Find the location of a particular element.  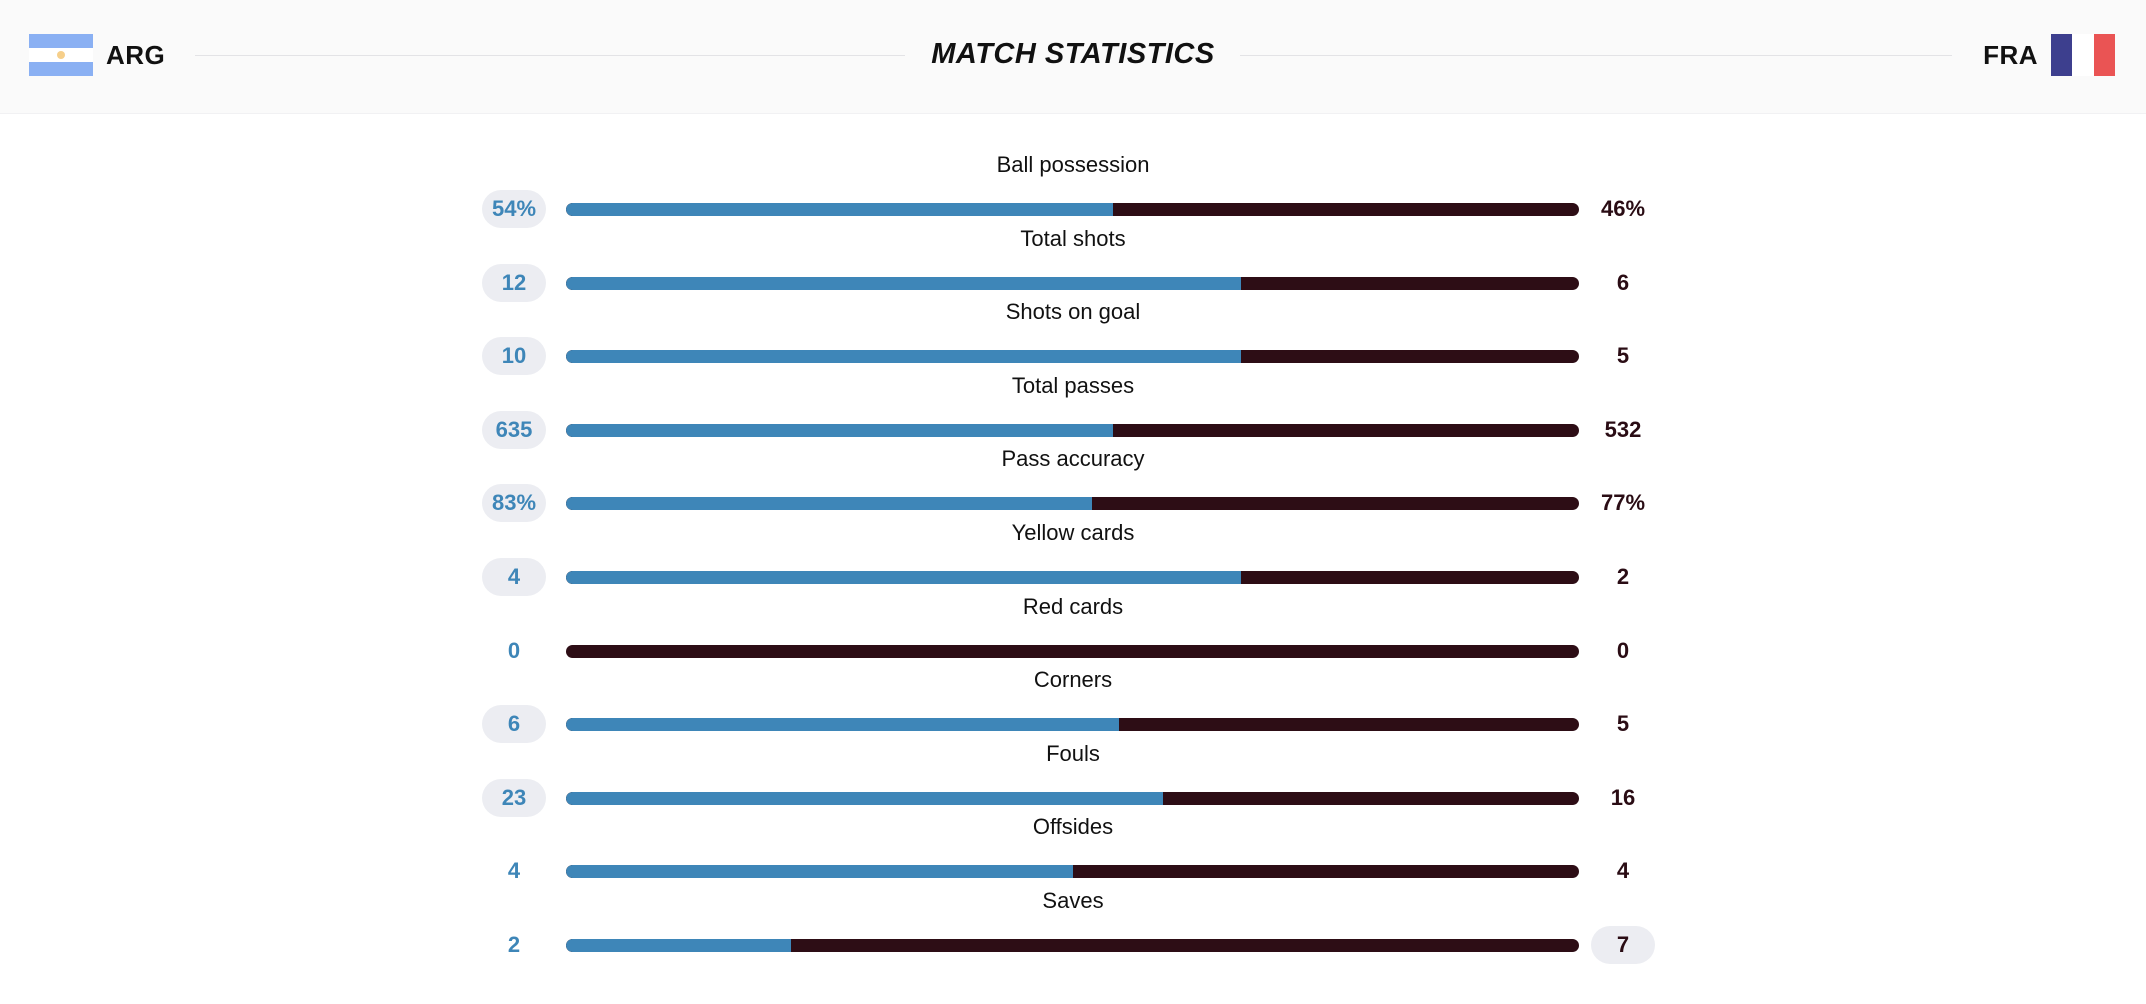

stat-label: Fouls is located at coordinates (1073, 753).